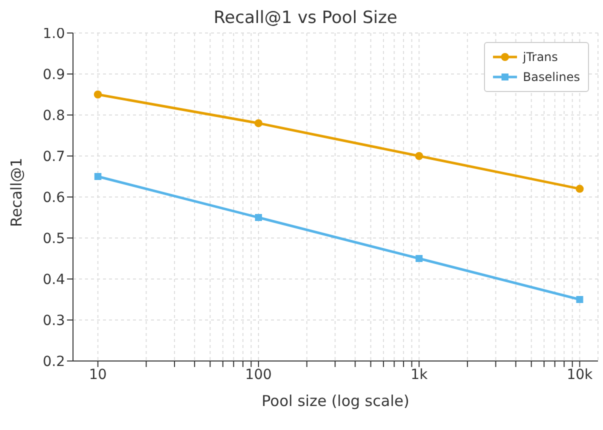 The width and height of the screenshot is (603, 430). Describe the element at coordinates (540, 57) in the screenshot. I see `legend-label: jTrans` at that location.